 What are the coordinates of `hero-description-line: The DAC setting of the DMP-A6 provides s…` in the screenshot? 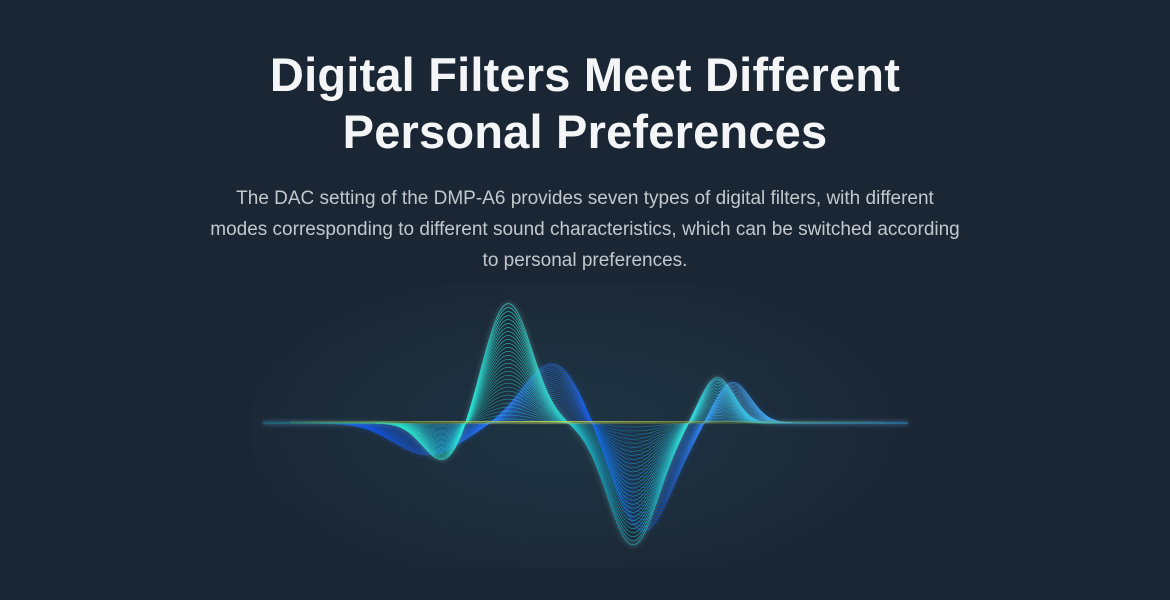 It's located at (585, 198).